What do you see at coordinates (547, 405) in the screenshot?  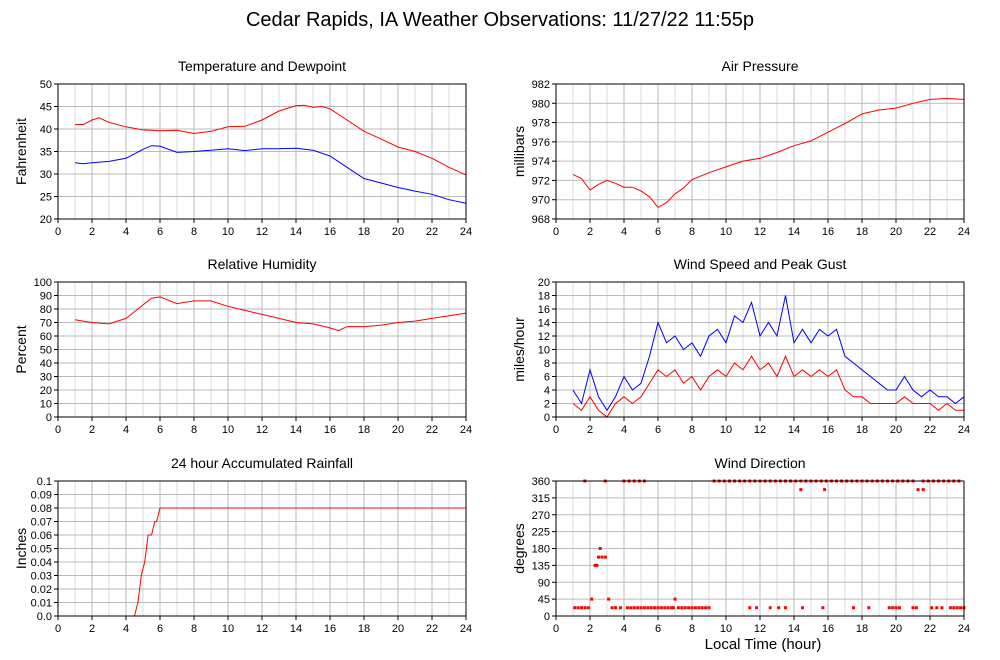 I see `wind-ytick-label: 2` at bounding box center [547, 405].